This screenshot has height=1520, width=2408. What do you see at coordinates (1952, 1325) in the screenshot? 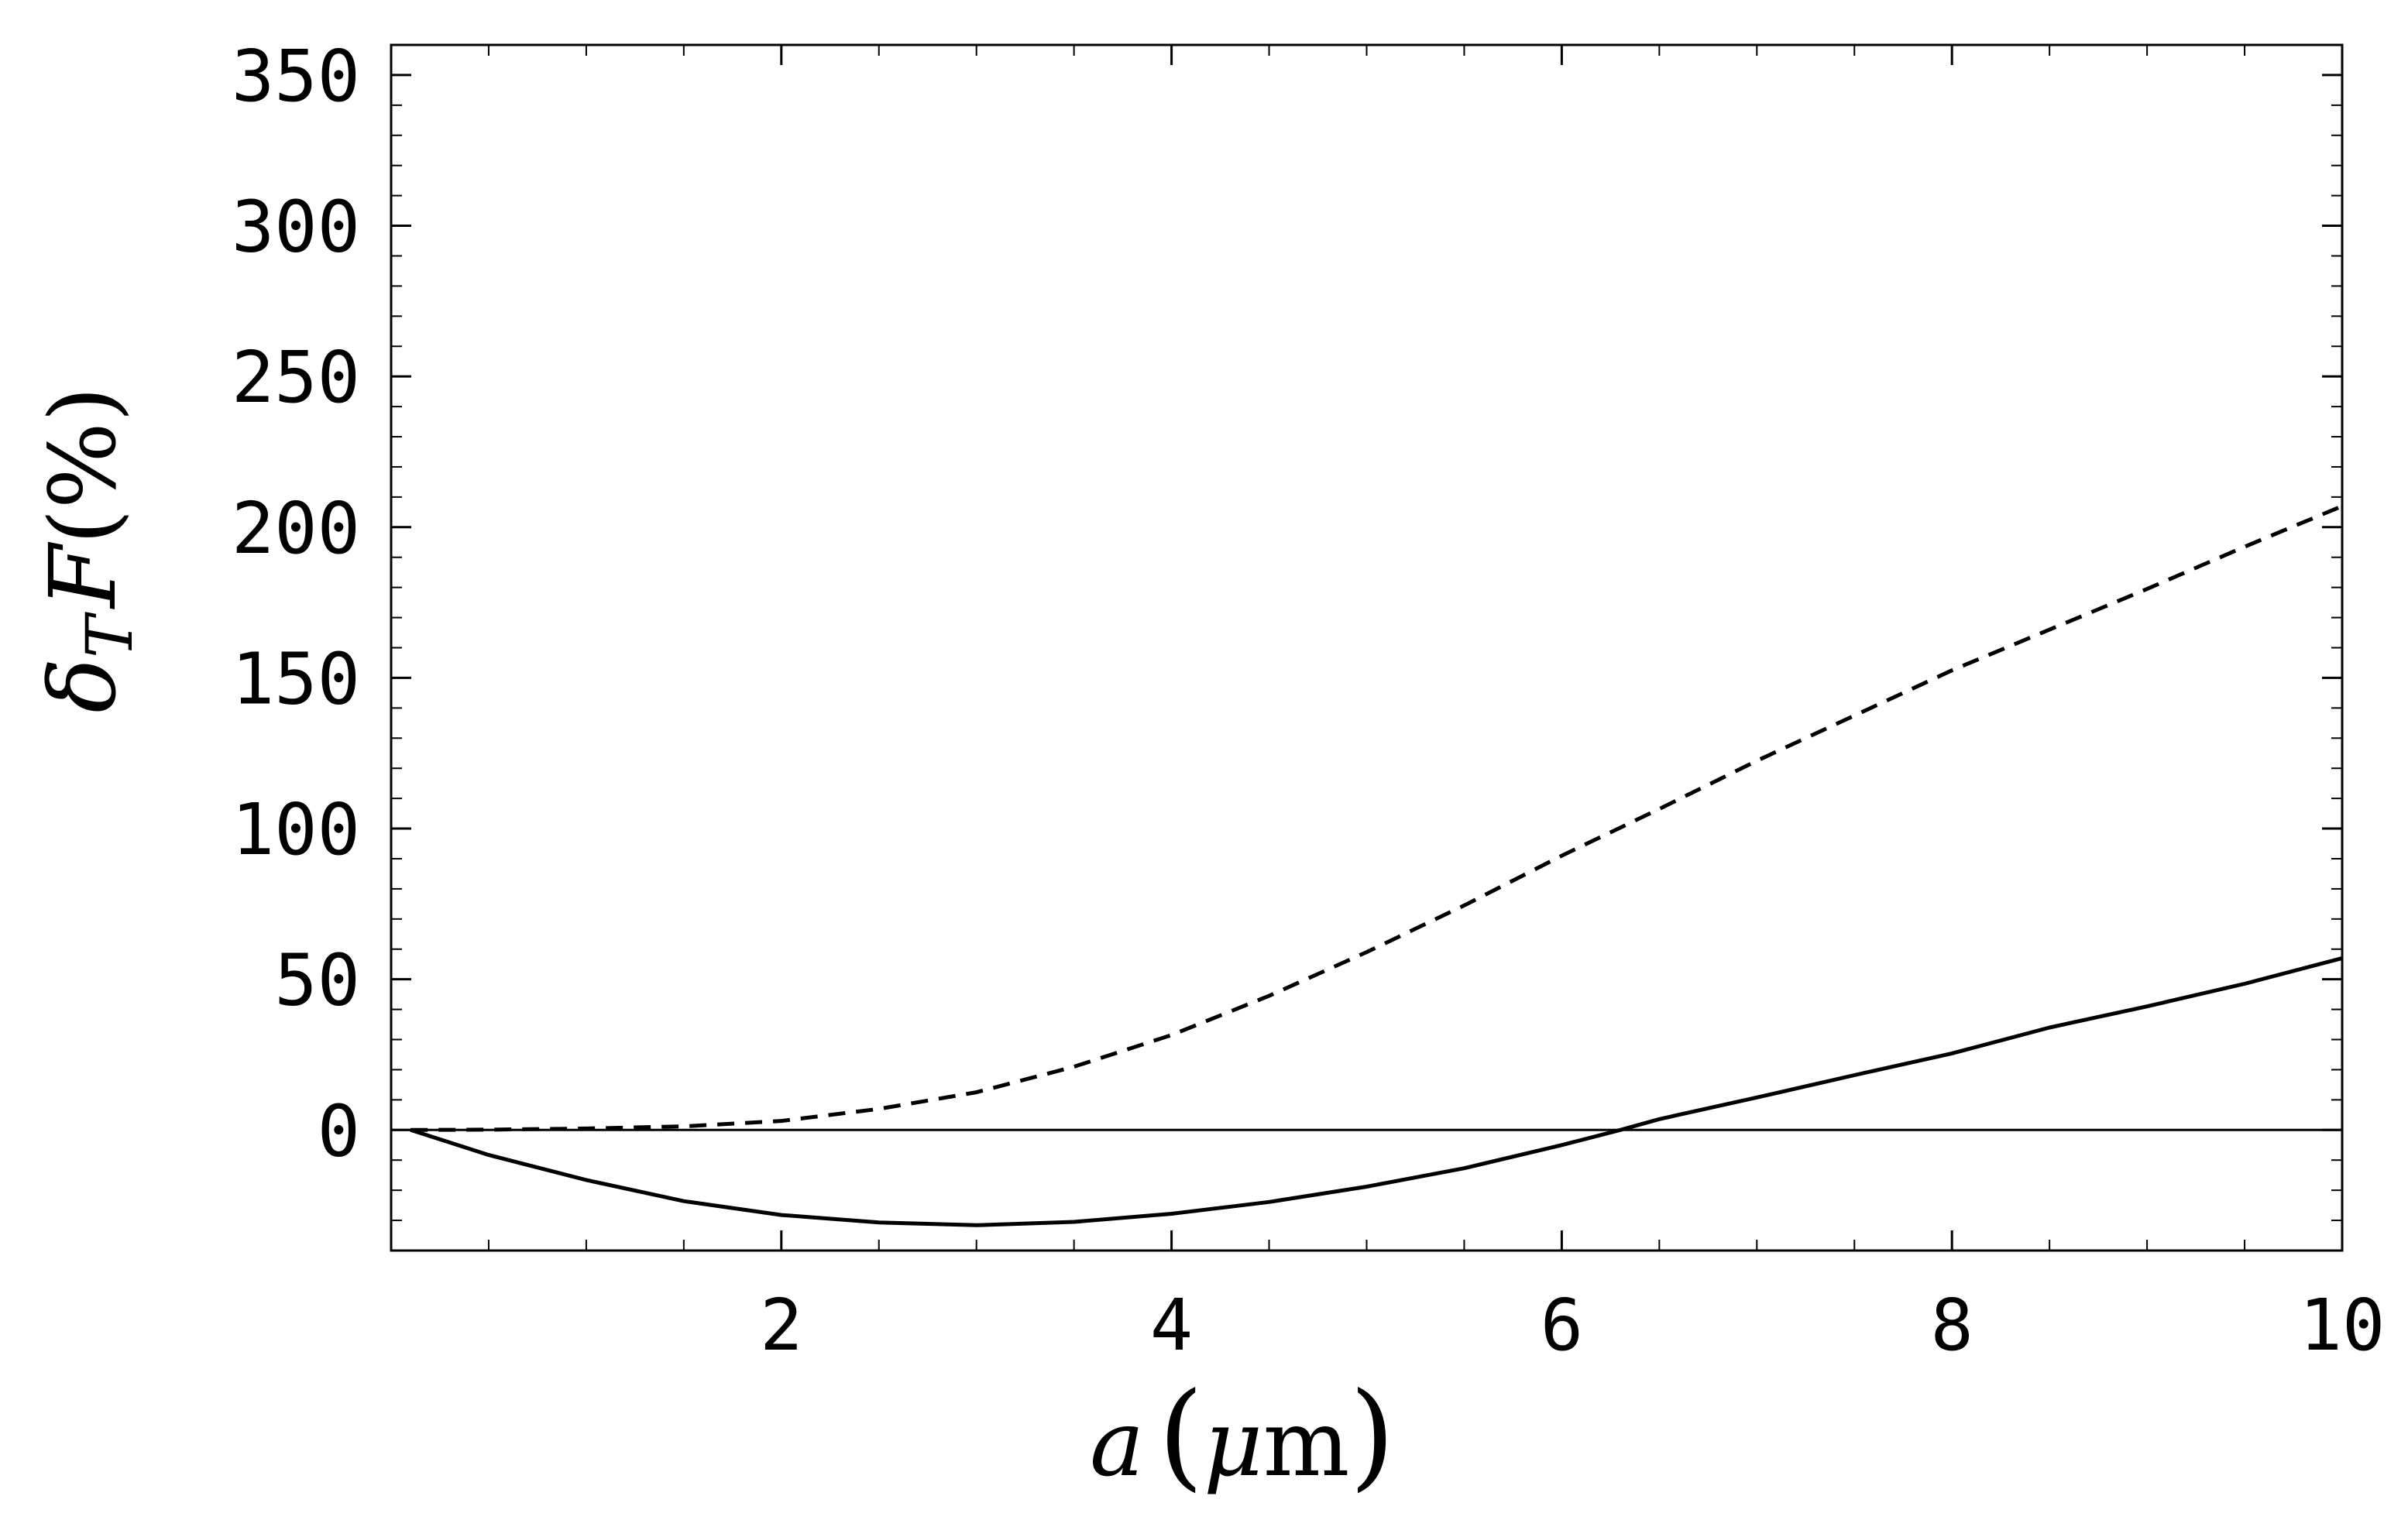
I see `x-tick-label: 8` at bounding box center [1952, 1325].